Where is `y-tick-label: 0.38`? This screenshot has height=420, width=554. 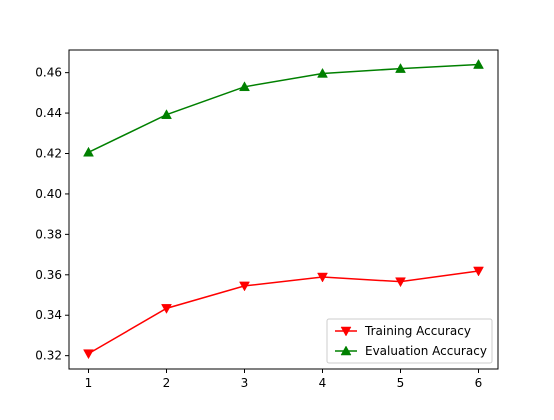
y-tick-label: 0.38 is located at coordinates (48, 234).